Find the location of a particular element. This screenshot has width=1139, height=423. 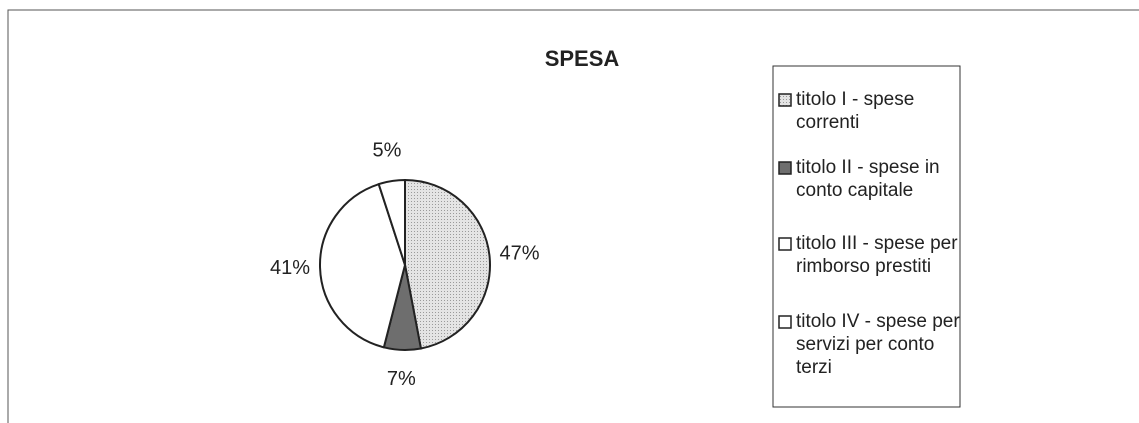

chart-title: SPESA is located at coordinates (582, 58).